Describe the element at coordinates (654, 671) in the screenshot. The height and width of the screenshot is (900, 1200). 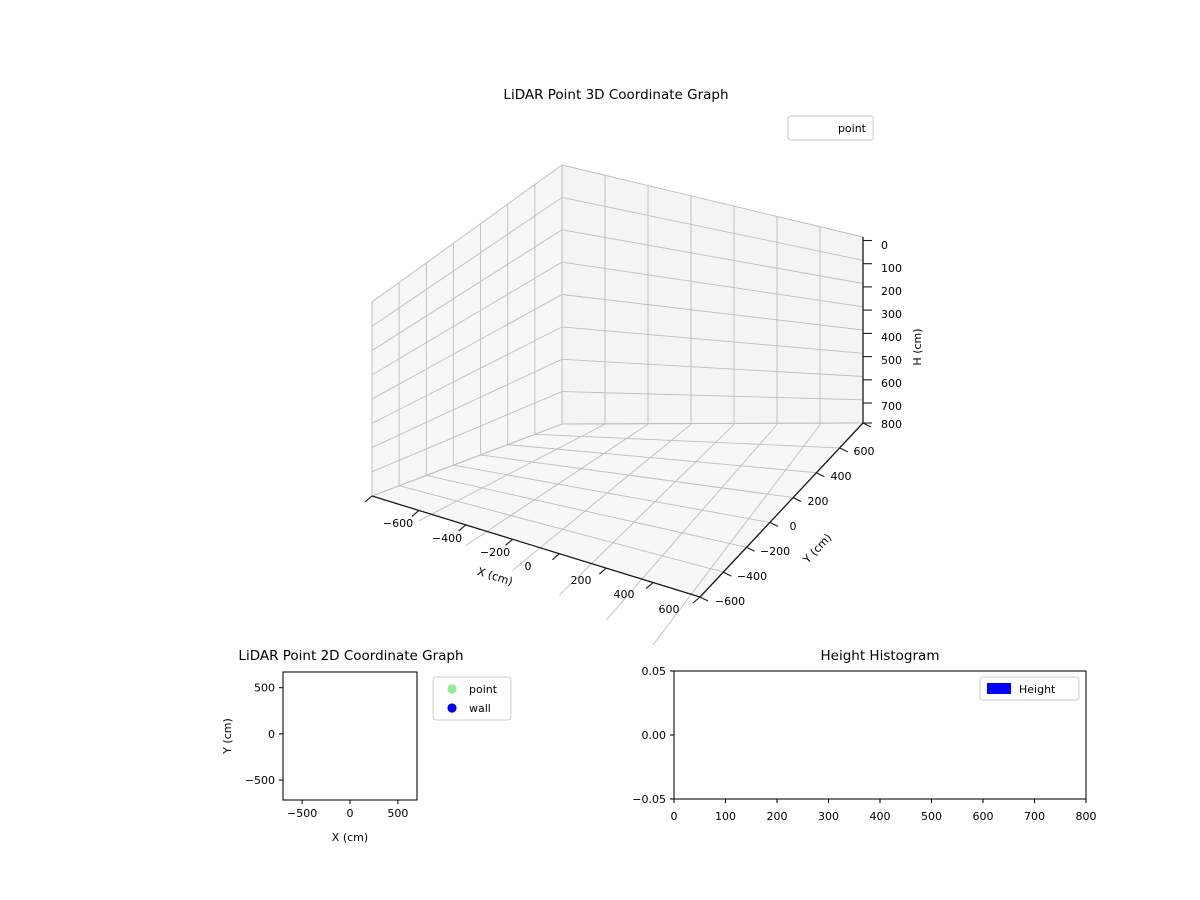
I see `hist-ytick-2: 0.05` at that location.